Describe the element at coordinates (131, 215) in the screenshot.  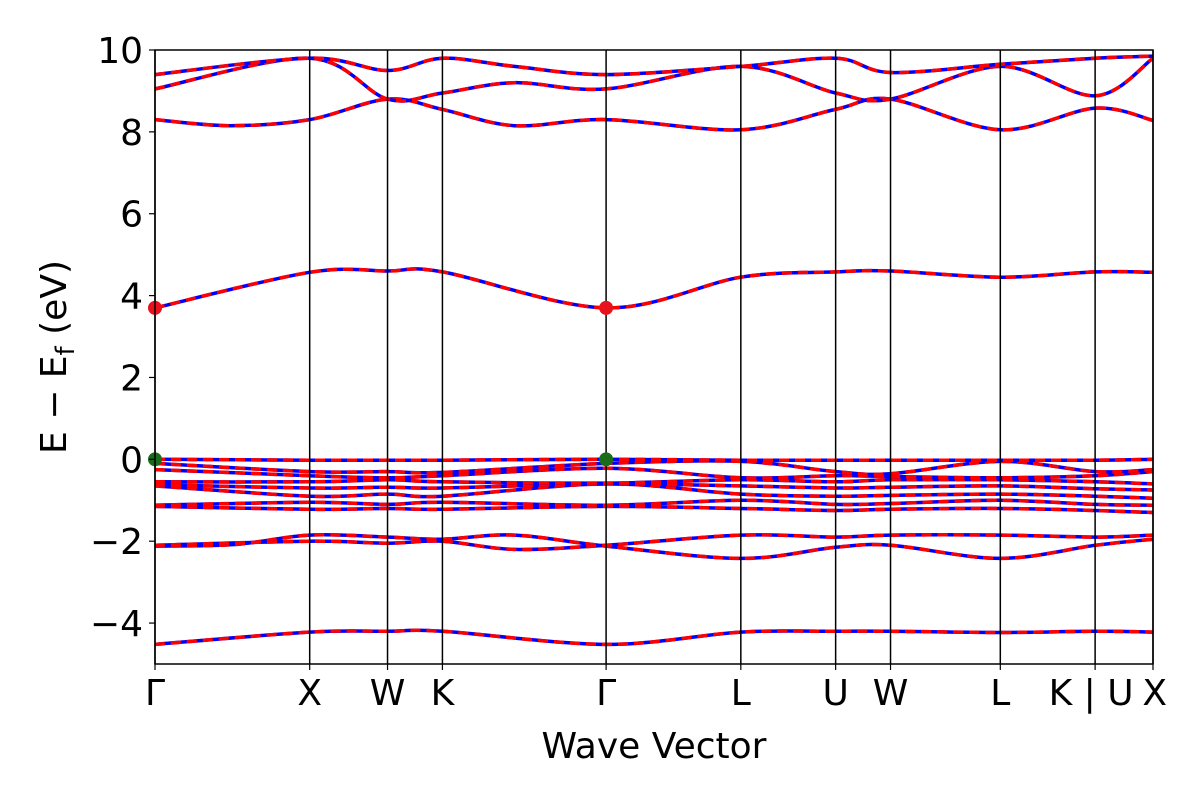
I see `y-tick-label-5: 6` at that location.